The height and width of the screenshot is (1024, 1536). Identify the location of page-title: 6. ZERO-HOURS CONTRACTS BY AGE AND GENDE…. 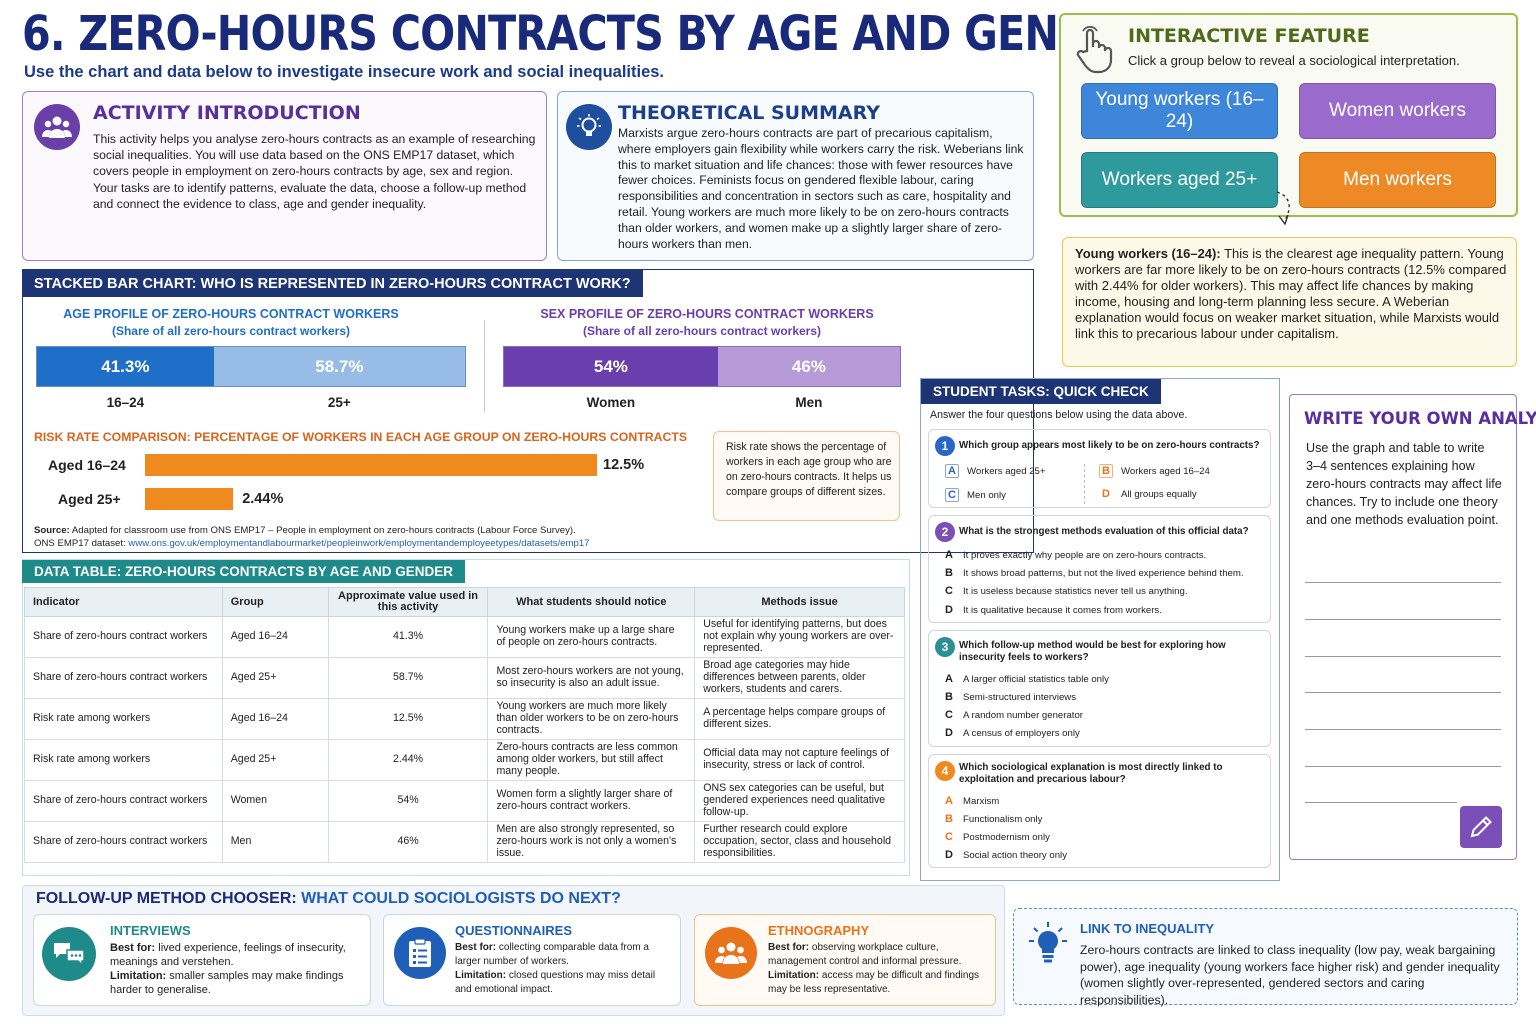
(586, 34).